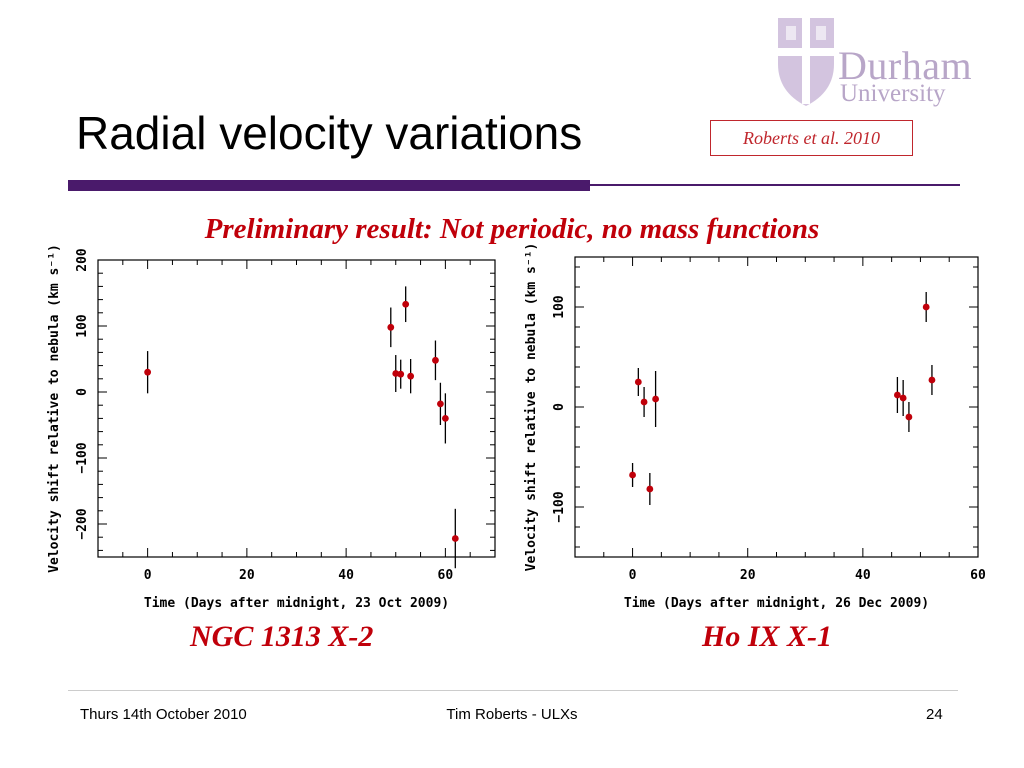 The image size is (1024, 768). What do you see at coordinates (513, 690) in the screenshot?
I see `footer-divider` at bounding box center [513, 690].